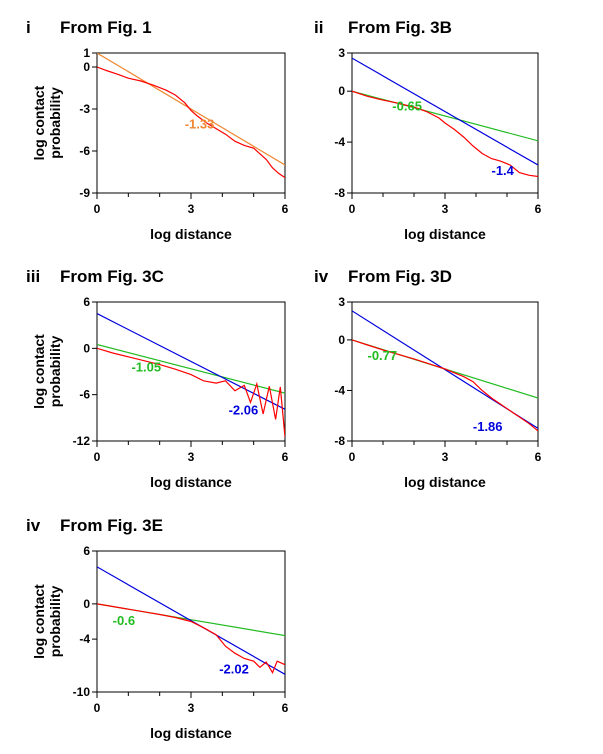 The height and width of the screenshot is (754, 603). What do you see at coordinates (200, 124) in the screenshot?
I see `slope-label-orange: -1.33` at bounding box center [200, 124].